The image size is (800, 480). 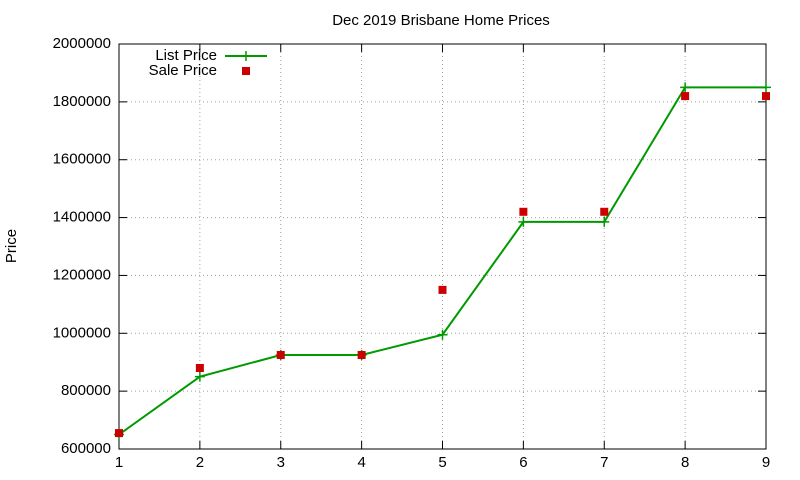 I want to click on y-tick-label: 2000000, so click(x=82, y=43).